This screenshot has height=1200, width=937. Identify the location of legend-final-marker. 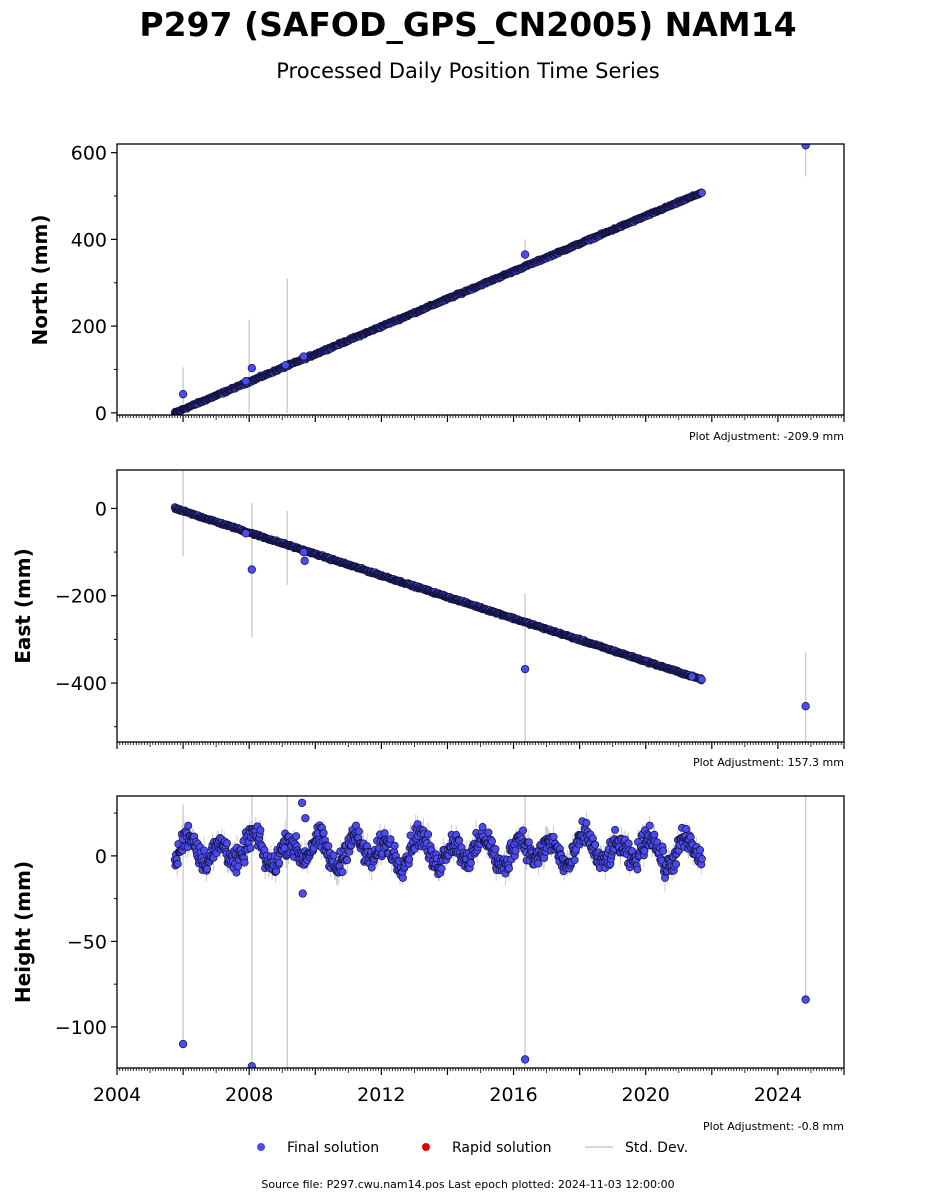
(261, 1147).